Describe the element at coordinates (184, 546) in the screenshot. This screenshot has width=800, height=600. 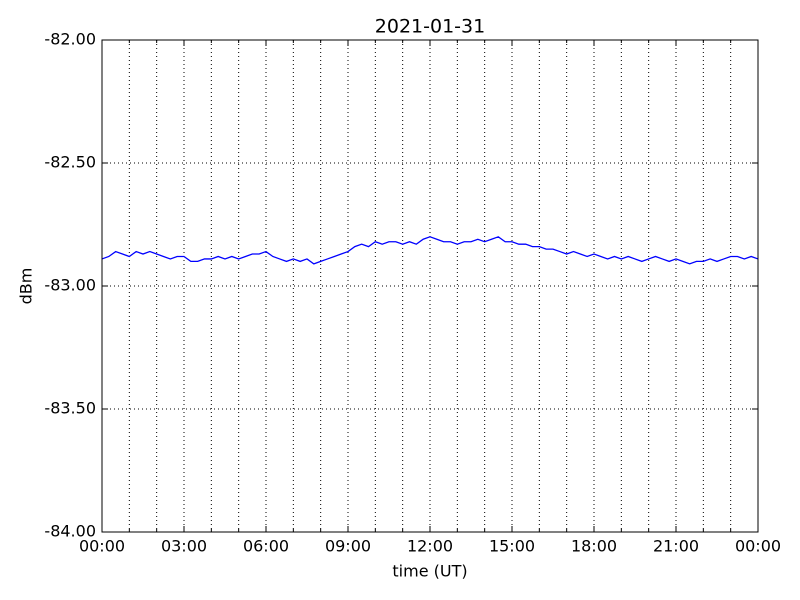
I see `x-tick-label: 03:00` at that location.